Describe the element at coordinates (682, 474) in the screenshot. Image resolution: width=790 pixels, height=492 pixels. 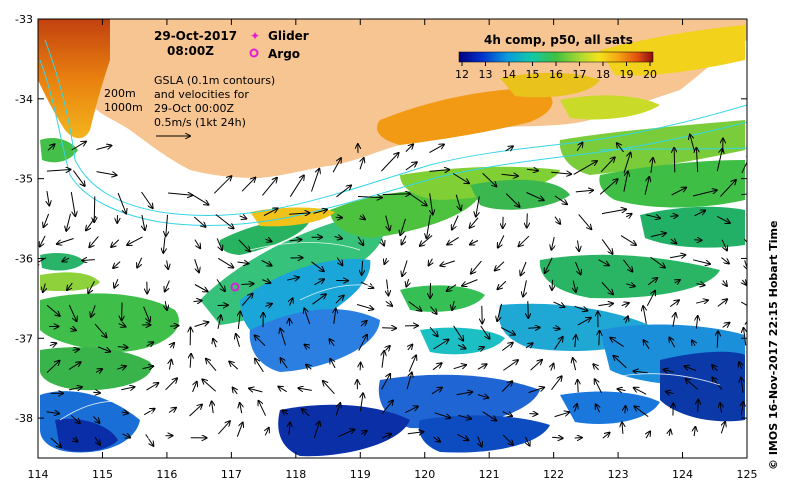
I see `x-tick-label: 124` at that location.